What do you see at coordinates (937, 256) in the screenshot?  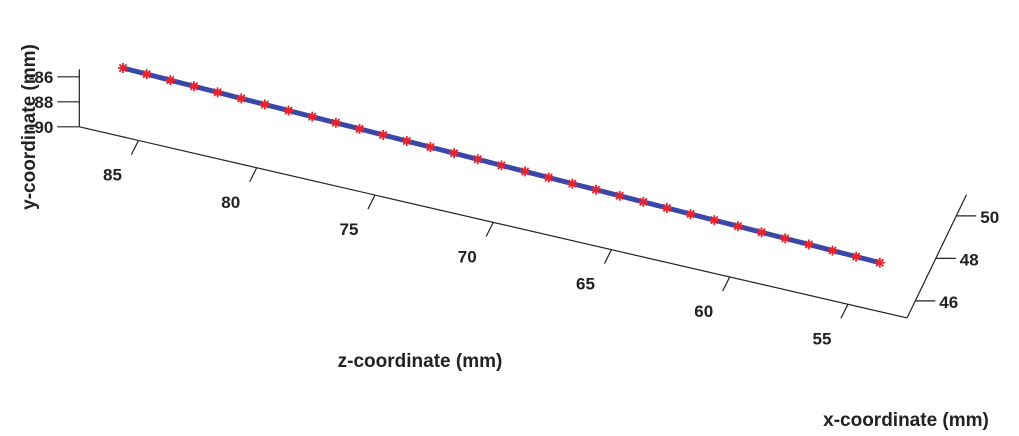 I see `x-axis-line` at bounding box center [937, 256].